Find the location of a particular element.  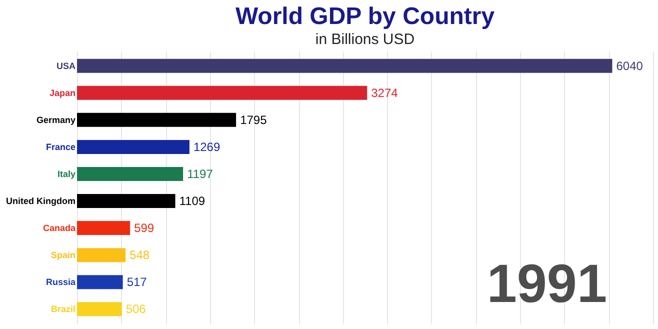

y-tick-label: Spain is located at coordinates (63, 255).